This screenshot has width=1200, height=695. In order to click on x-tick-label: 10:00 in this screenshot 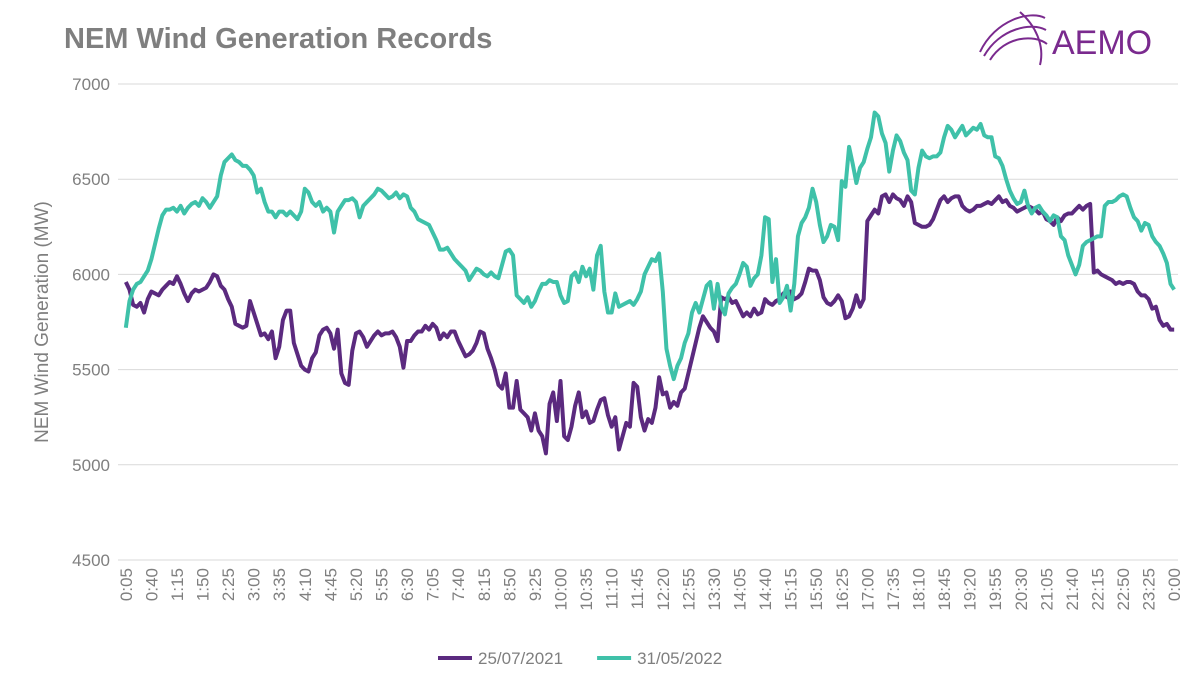, I will do `click(561, 589)`.